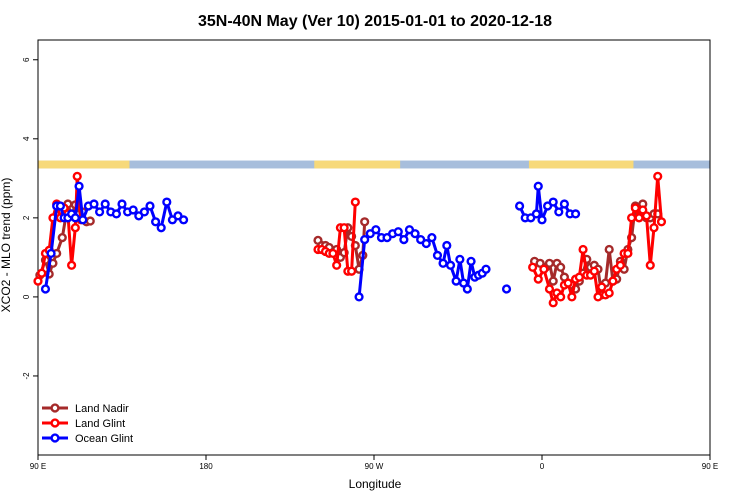 The height and width of the screenshot is (500, 750). Describe the element at coordinates (6, 245) in the screenshot. I see `y-axis-label: XCO2 - MLO trend (ppm)` at that location.